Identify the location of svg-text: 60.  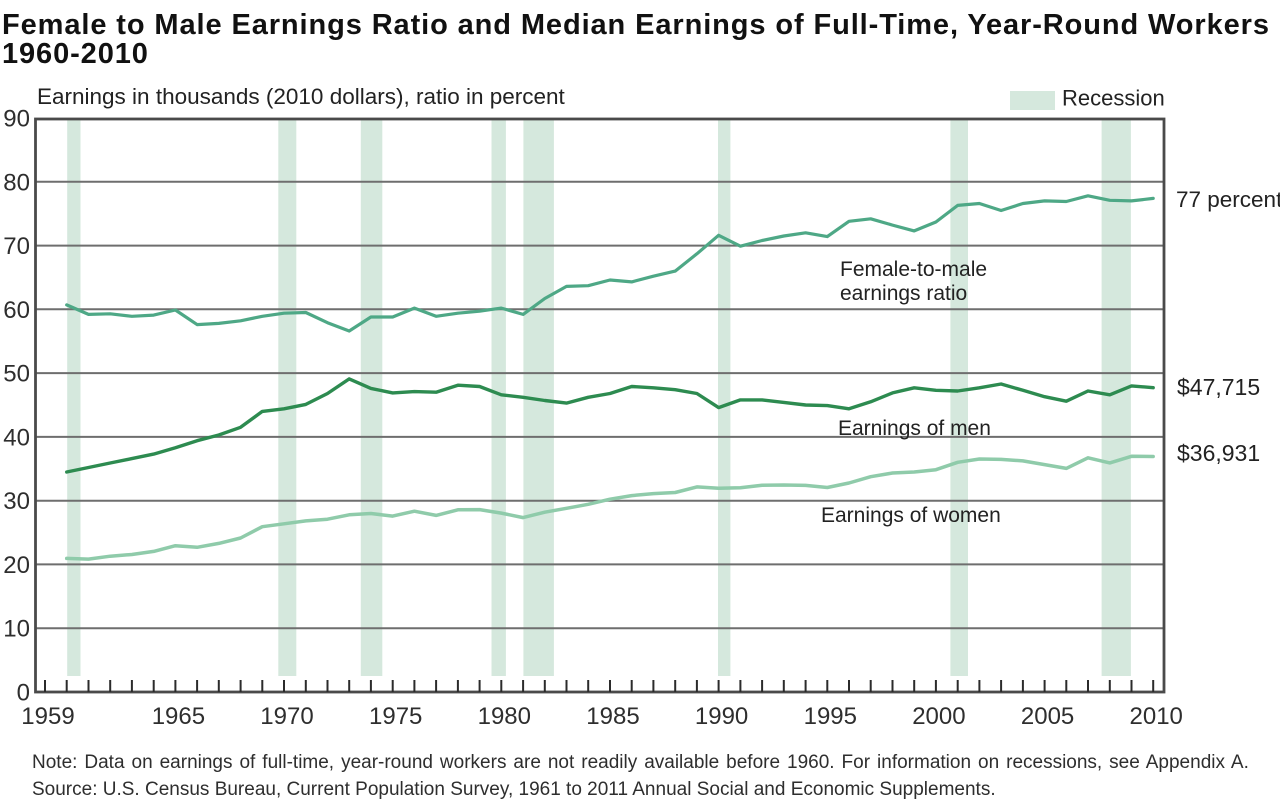
(16, 310).